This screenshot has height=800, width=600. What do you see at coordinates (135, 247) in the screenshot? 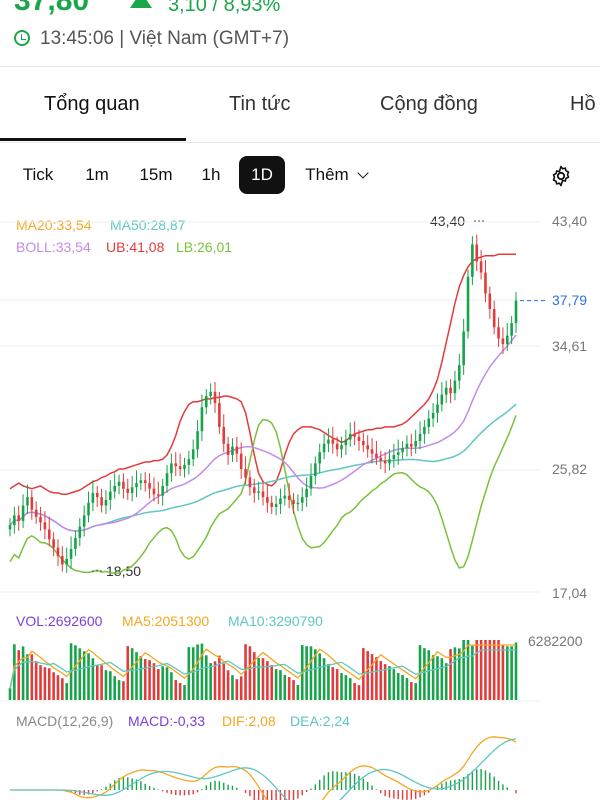
I see `ub-label: UB:41,08` at bounding box center [135, 247].